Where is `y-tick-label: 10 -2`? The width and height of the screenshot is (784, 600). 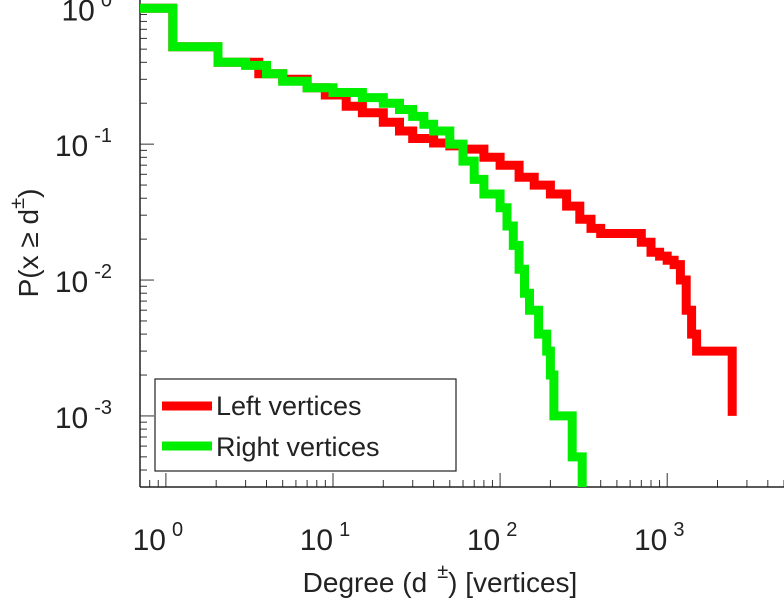 y-tick-label: 10 -2 is located at coordinates (83, 280).